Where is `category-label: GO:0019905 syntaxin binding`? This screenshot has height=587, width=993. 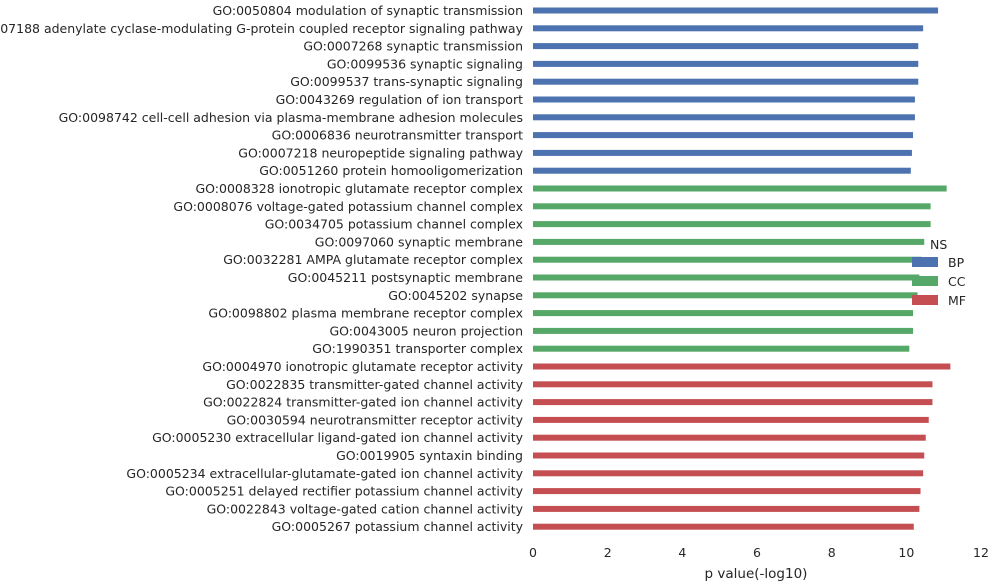 category-label: GO:0019905 syntaxin binding is located at coordinates (429, 455).